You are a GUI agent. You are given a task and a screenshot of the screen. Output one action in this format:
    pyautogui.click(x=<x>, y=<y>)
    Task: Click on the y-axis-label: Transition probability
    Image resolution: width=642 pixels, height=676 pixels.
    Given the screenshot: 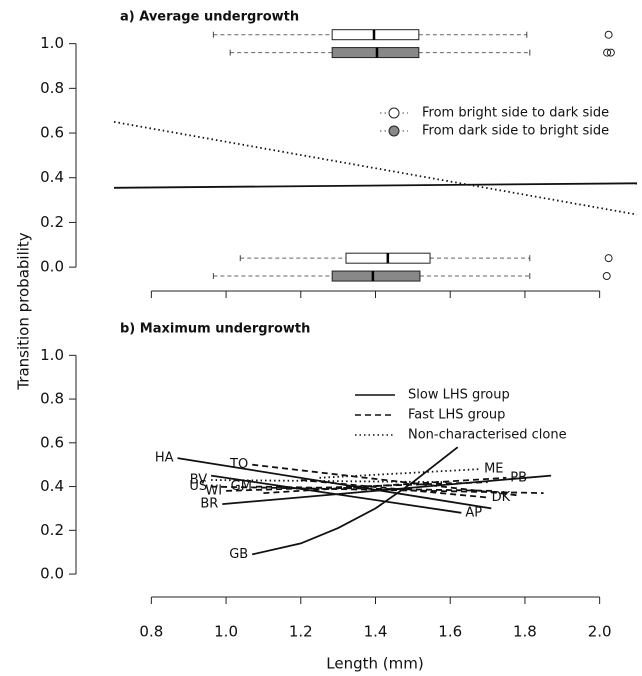 What is the action you would take?
    pyautogui.click(x=24, y=311)
    